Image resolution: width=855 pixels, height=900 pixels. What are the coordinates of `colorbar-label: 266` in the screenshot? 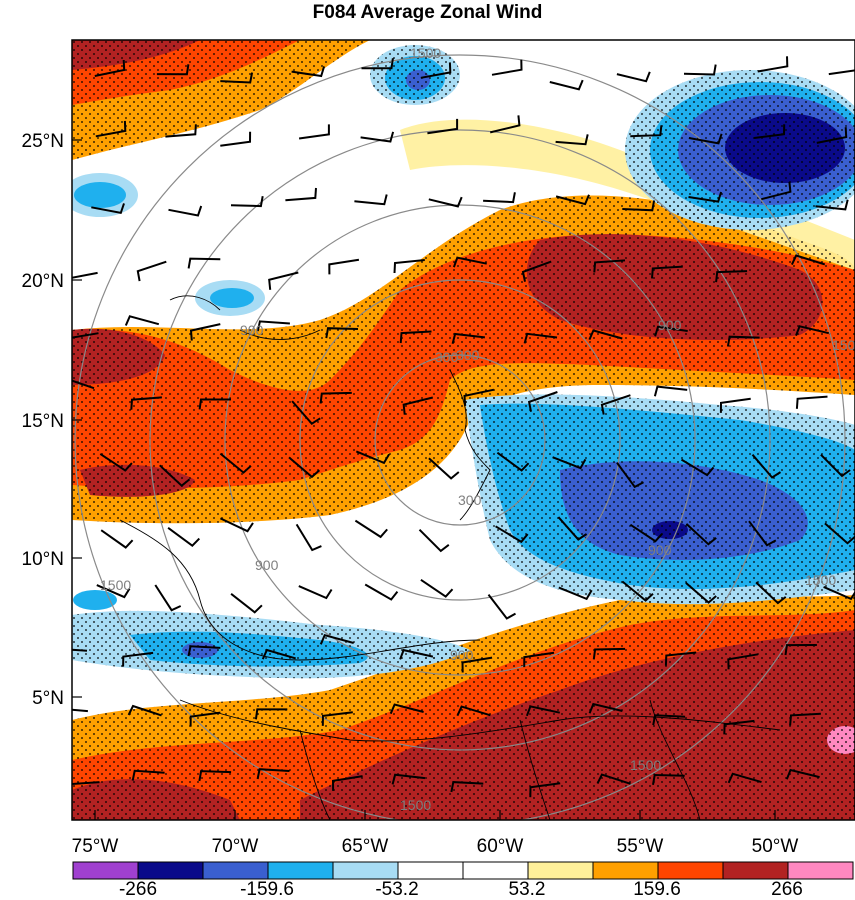 It's located at (787, 889).